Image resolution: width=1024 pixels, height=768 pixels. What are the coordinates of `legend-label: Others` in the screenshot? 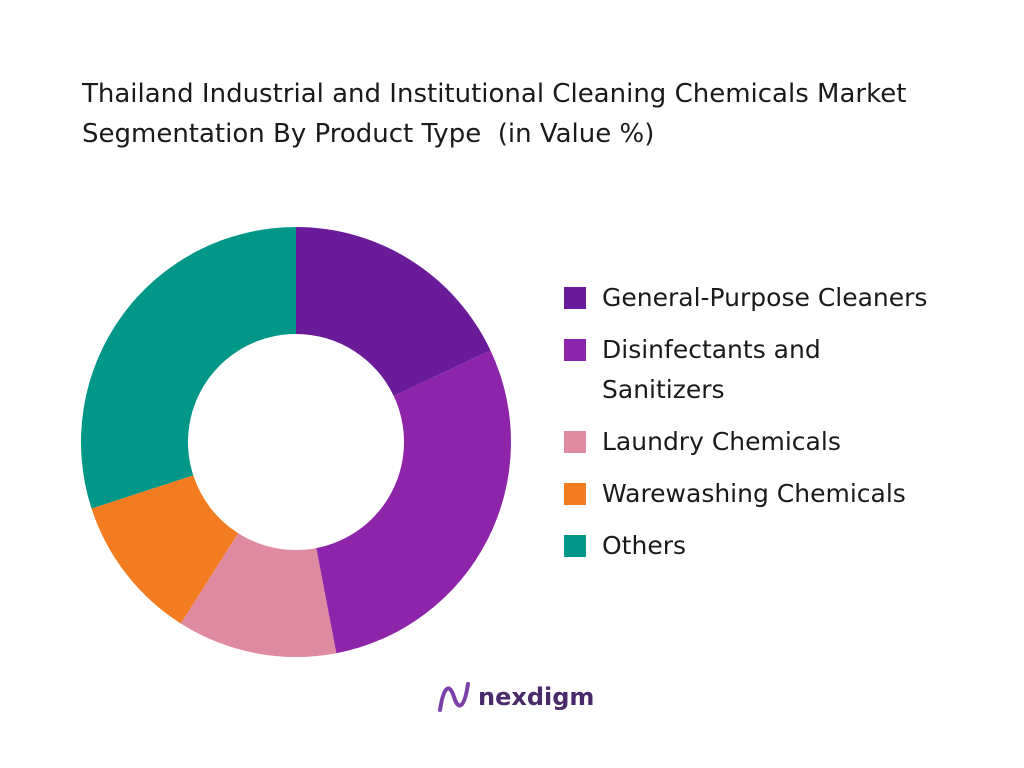 It's located at (644, 545).